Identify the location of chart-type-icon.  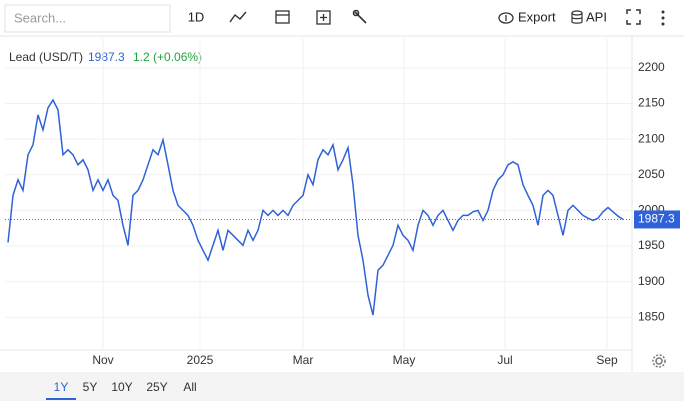
(238, 17).